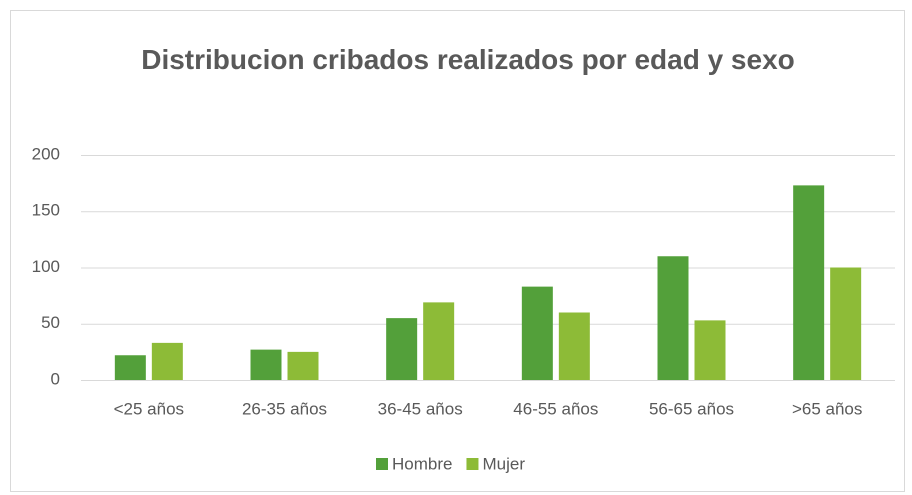 This screenshot has width=912, height=495. Describe the element at coordinates (503, 463) in the screenshot. I see `legend-label: Mujer` at that location.